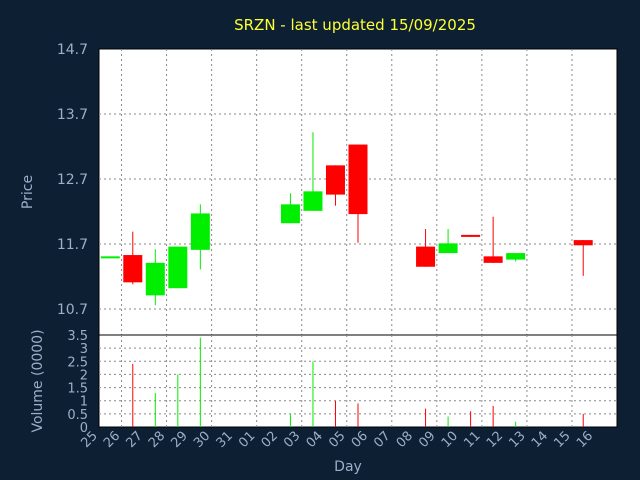  What do you see at coordinates (77, 389) in the screenshot?
I see `volume-tick-label: 1.5` at bounding box center [77, 389].